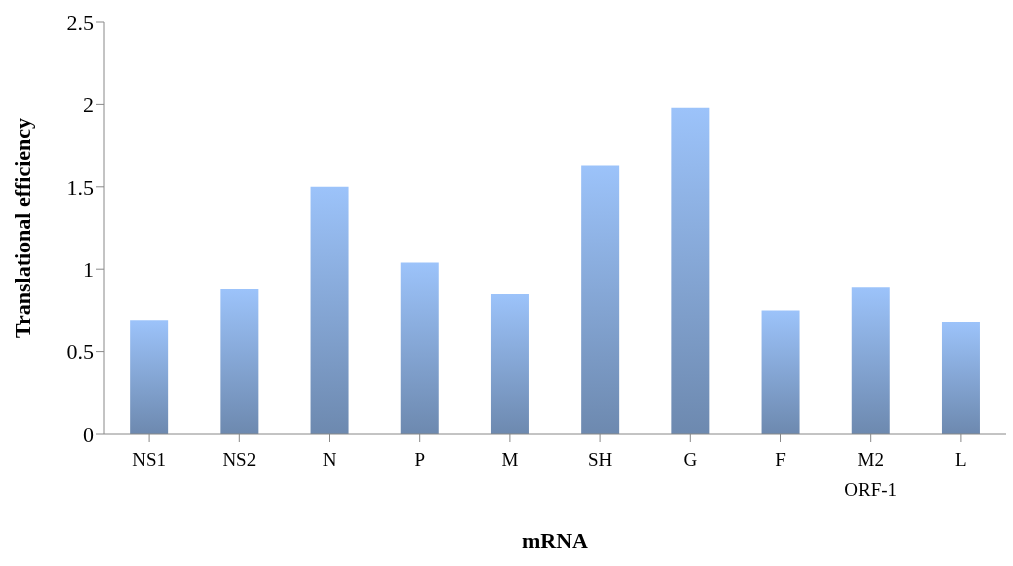  What do you see at coordinates (961, 459) in the screenshot?
I see `x-tick-label: L` at bounding box center [961, 459].